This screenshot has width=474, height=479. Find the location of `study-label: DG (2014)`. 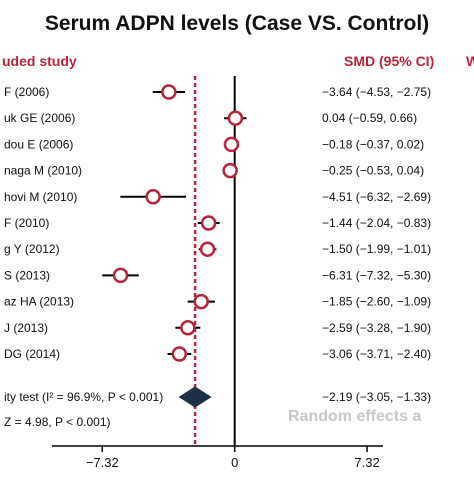

study-label: DG (2014) is located at coordinates (32, 354).